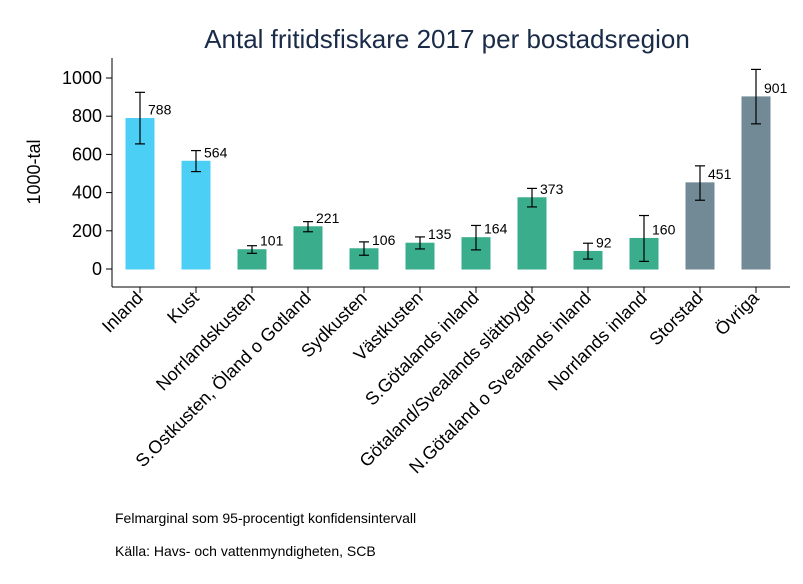 Image resolution: width=803 pixels, height=584 pixels. Describe the element at coordinates (328, 218) in the screenshot. I see `value-label-3: 221` at that location.